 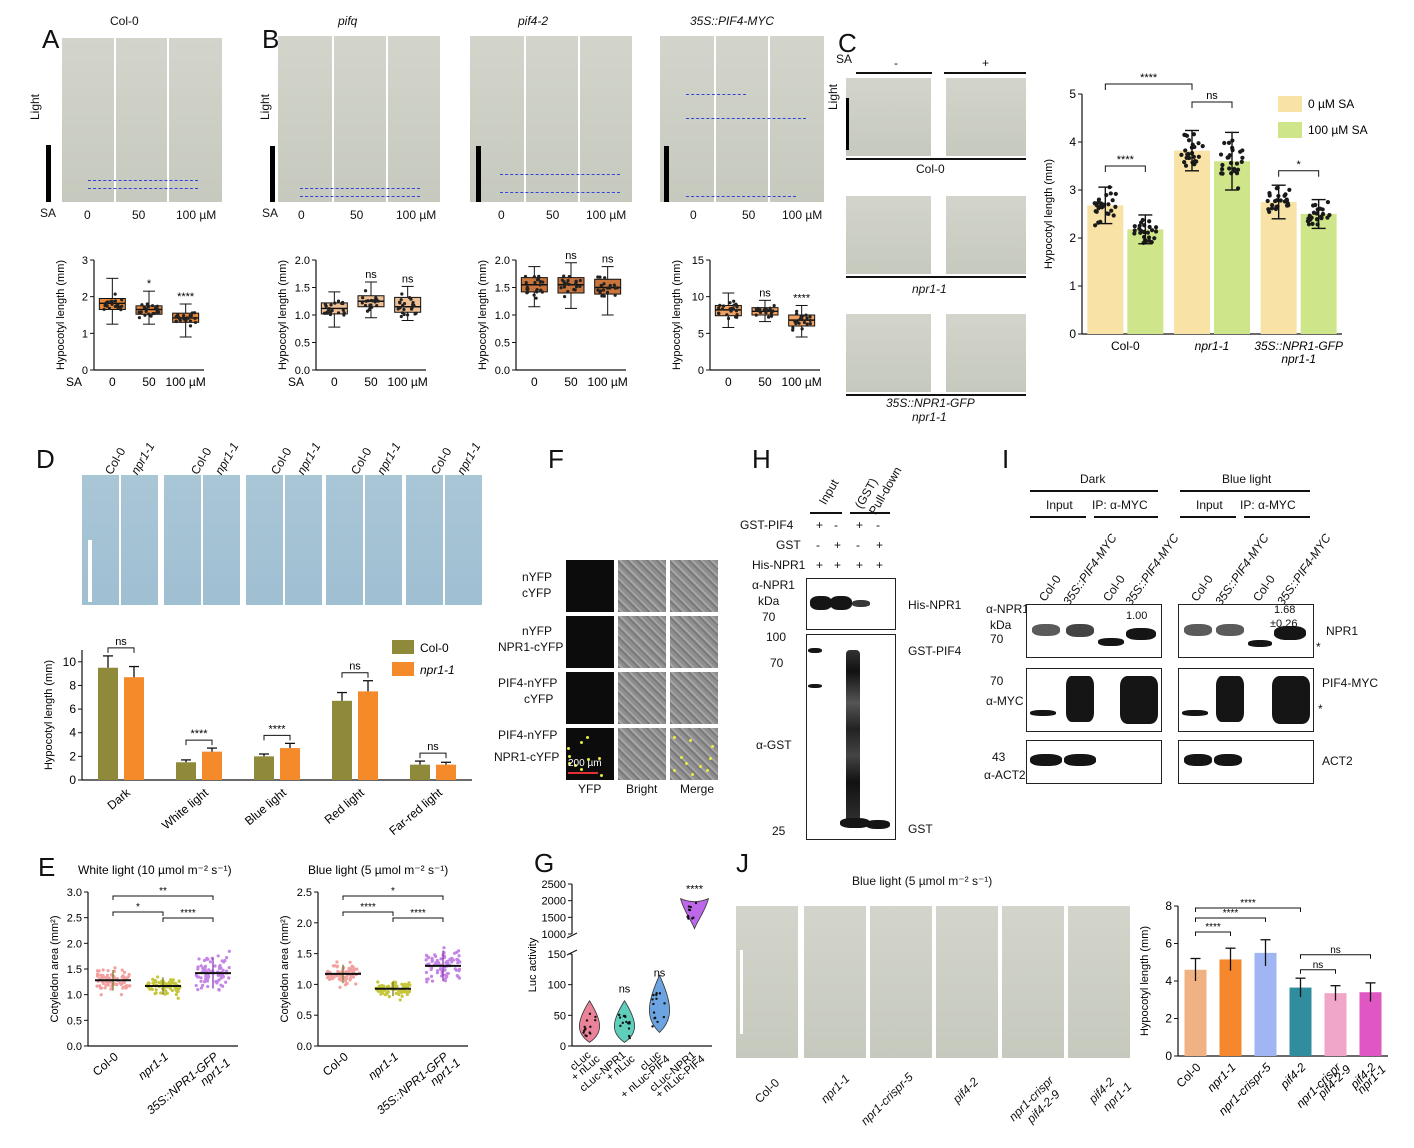 What do you see at coordinates (642, 642) in the screenshot?
I see `bright-field-image` at bounding box center [642, 642].